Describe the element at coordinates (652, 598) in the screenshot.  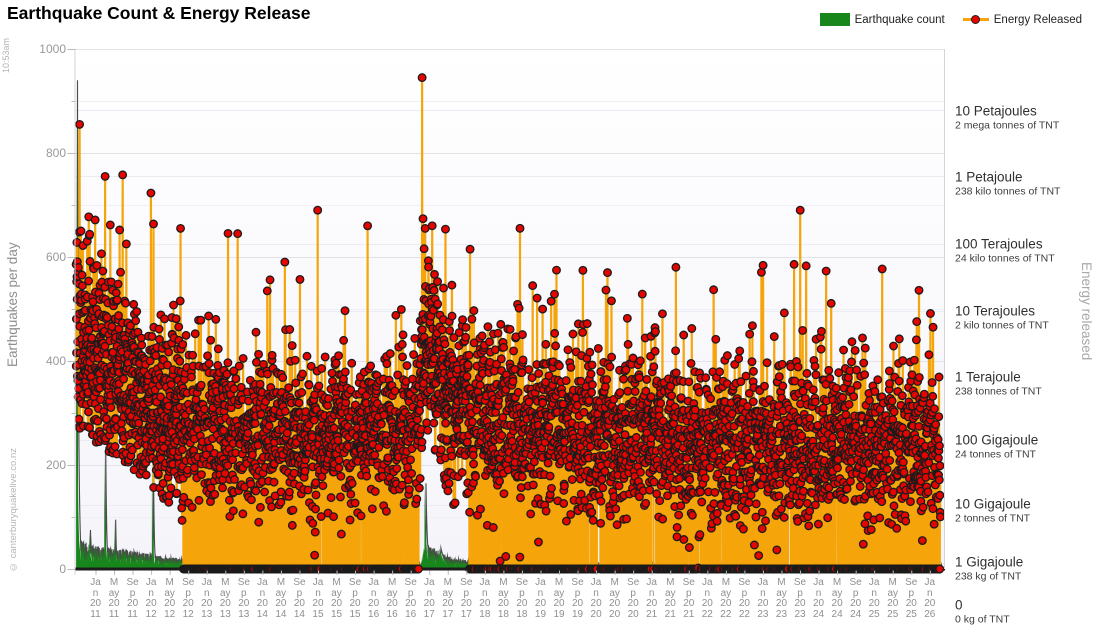
I see `x-tick-label: Ja n 20 21` at that location.